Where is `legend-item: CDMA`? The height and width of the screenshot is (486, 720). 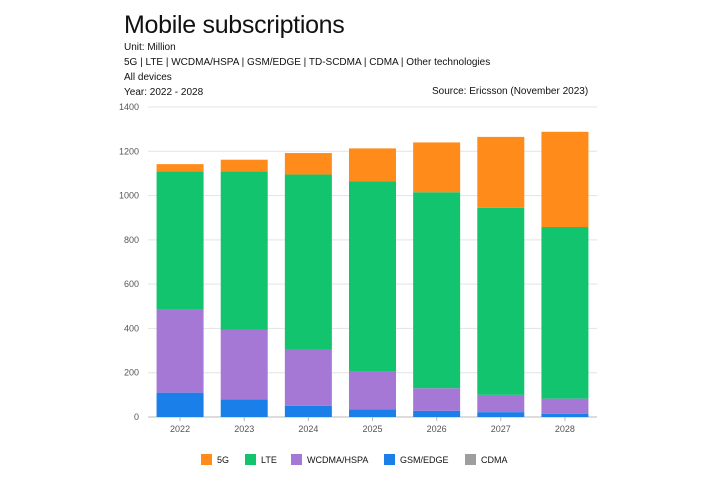 legend-item: CDMA is located at coordinates (486, 459).